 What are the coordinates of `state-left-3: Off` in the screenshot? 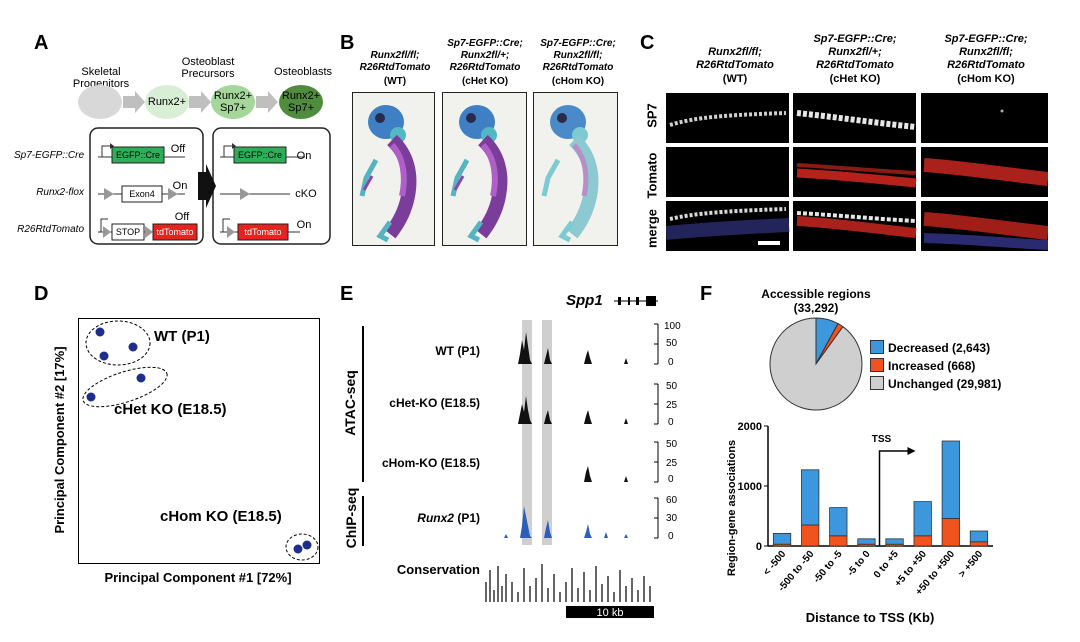 It's located at (182, 217).